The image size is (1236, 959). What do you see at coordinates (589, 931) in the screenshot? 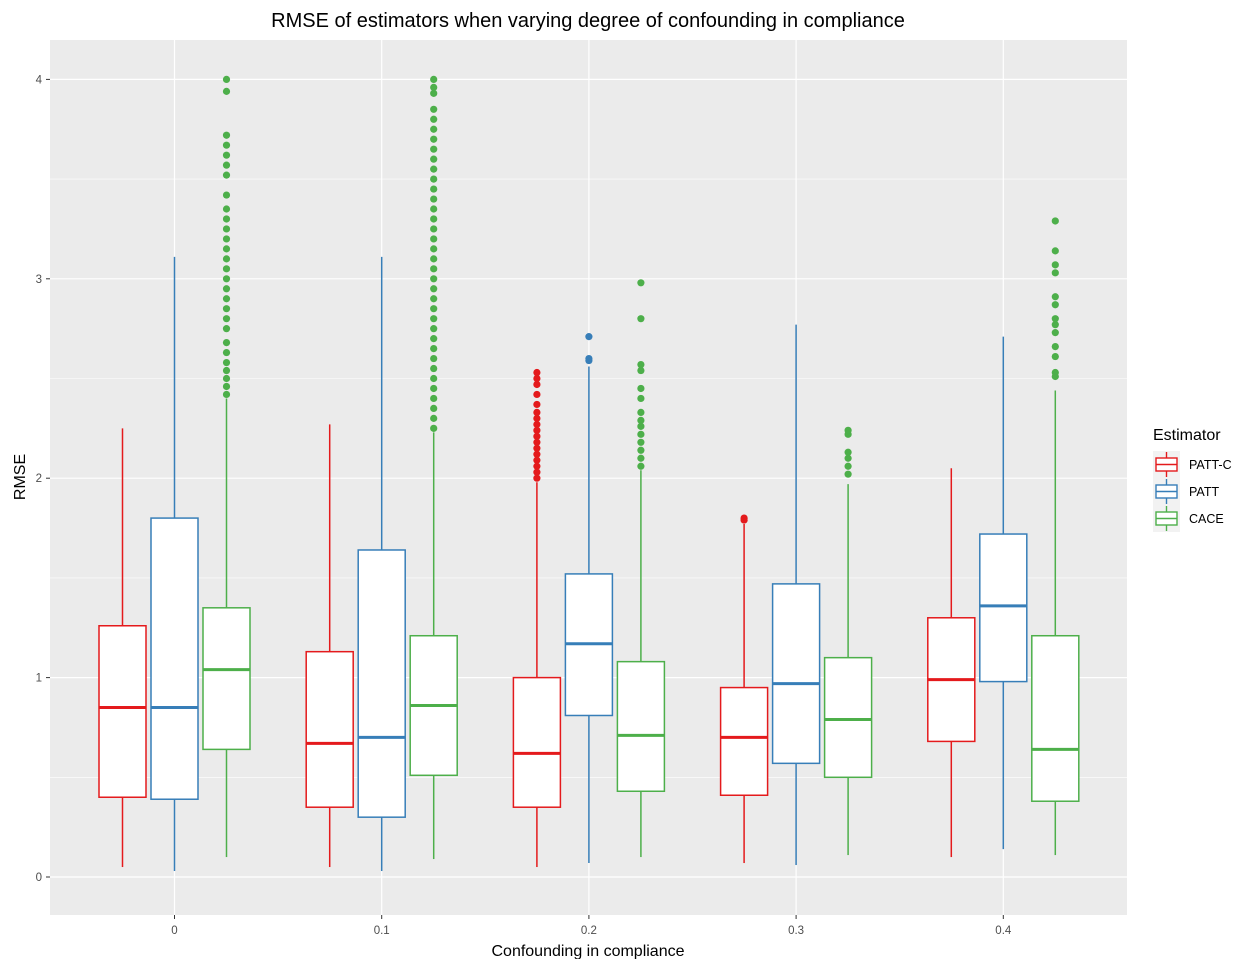
I see `x-tick-label: 0.2` at bounding box center [589, 931].